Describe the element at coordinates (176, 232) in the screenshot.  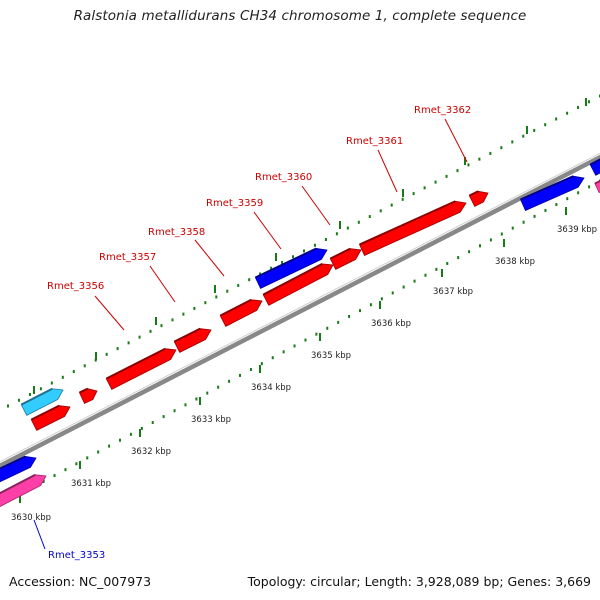
I see `gene-label: Rmet_3358` at that location.